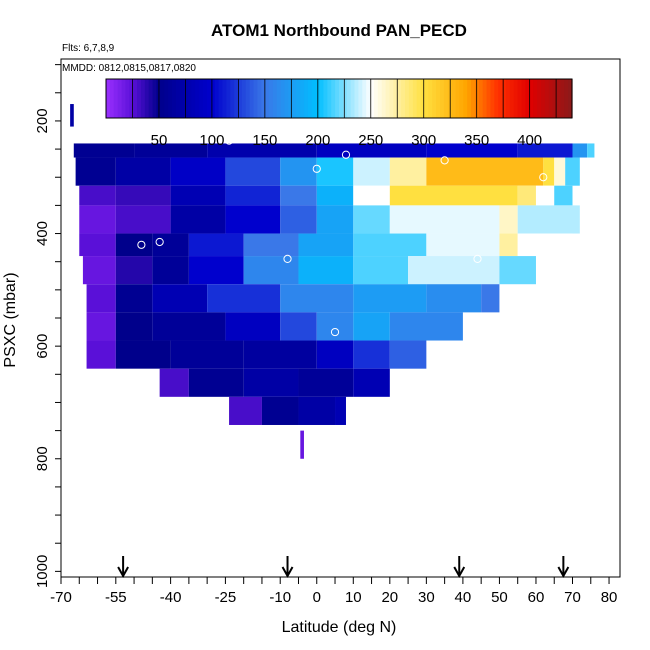 Image resolution: width=650 pixels, height=650 pixels. Describe the element at coordinates (333, 591) in the screenshot. I see `x-axis: -70 -55 -40 -25 -10 0 10 20 30 40 50 60 70 80` at that location.